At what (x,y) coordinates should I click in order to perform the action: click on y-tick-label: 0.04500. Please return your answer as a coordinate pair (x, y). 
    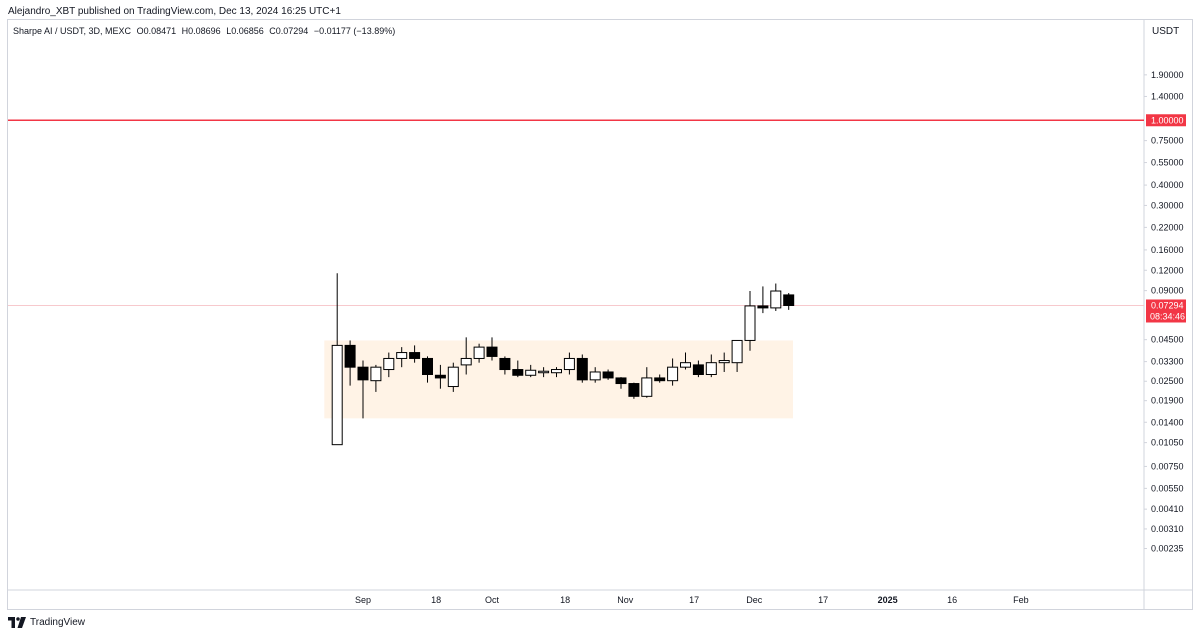
    Looking at the image, I should click on (1167, 340).